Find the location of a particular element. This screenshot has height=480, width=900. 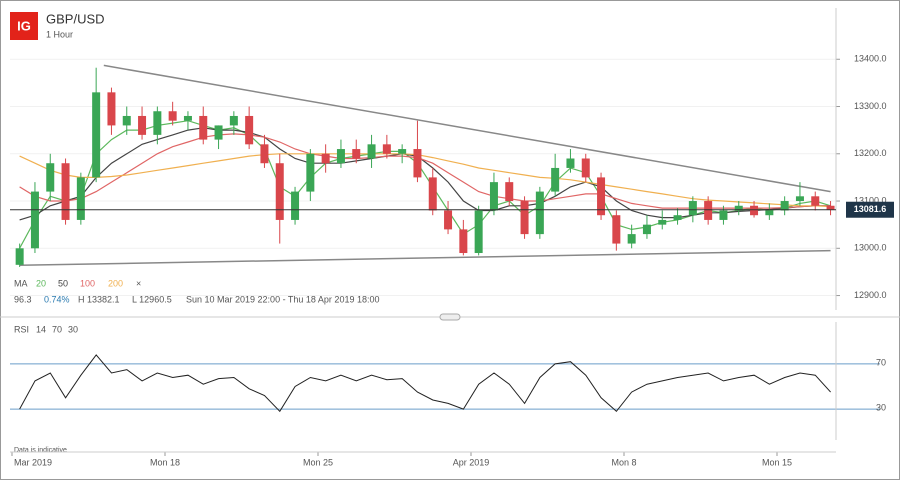

info-change: 96.3 is located at coordinates (23, 299).